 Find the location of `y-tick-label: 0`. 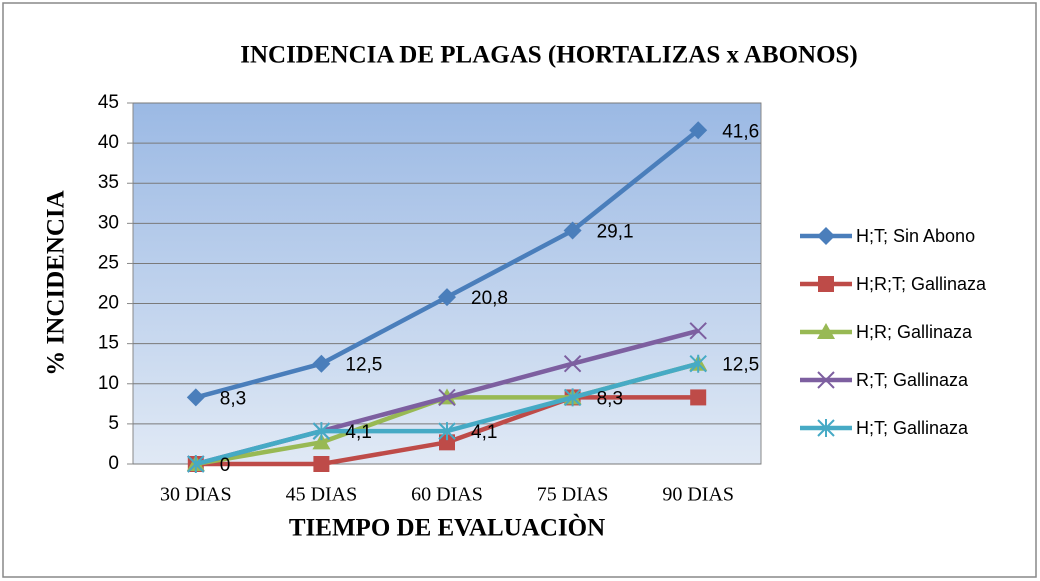

y-tick-label: 0 is located at coordinates (113, 463).